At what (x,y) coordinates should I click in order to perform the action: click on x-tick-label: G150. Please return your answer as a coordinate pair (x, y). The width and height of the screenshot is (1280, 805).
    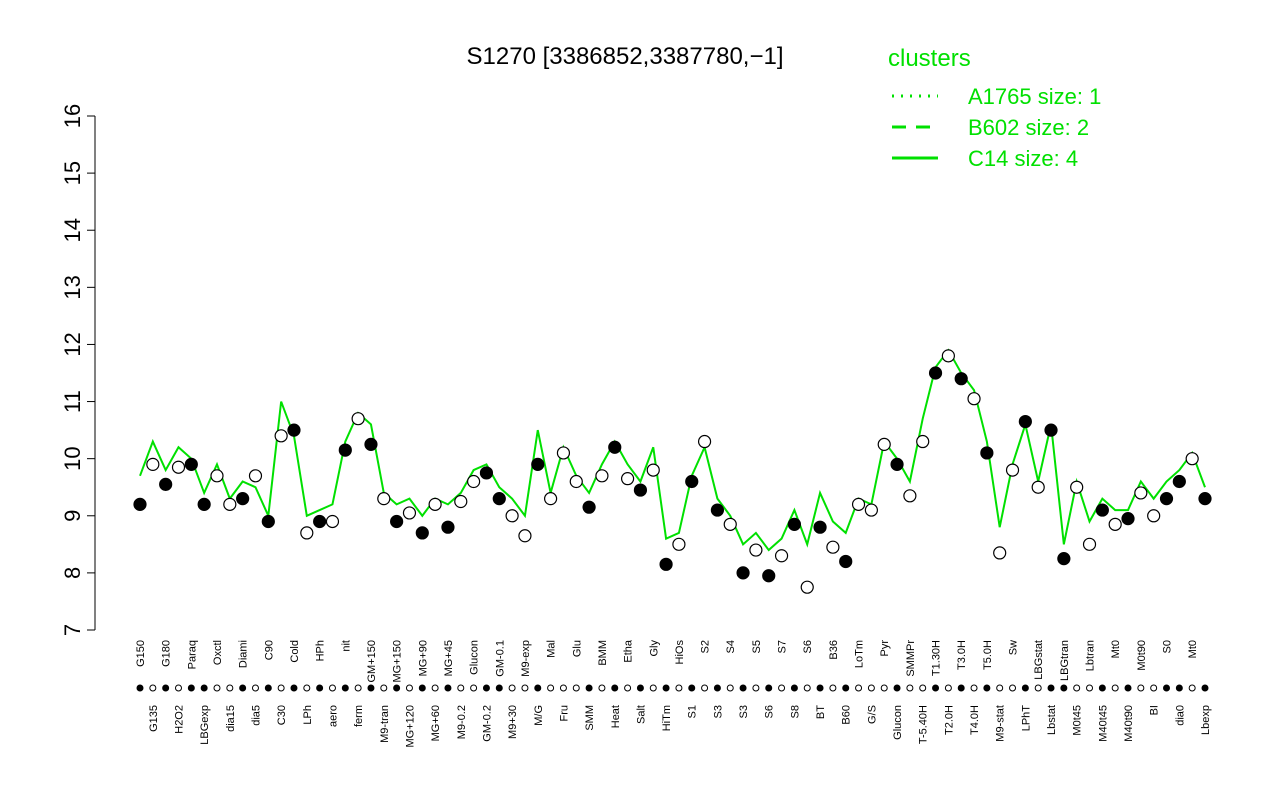
    Looking at the image, I should click on (141, 653).